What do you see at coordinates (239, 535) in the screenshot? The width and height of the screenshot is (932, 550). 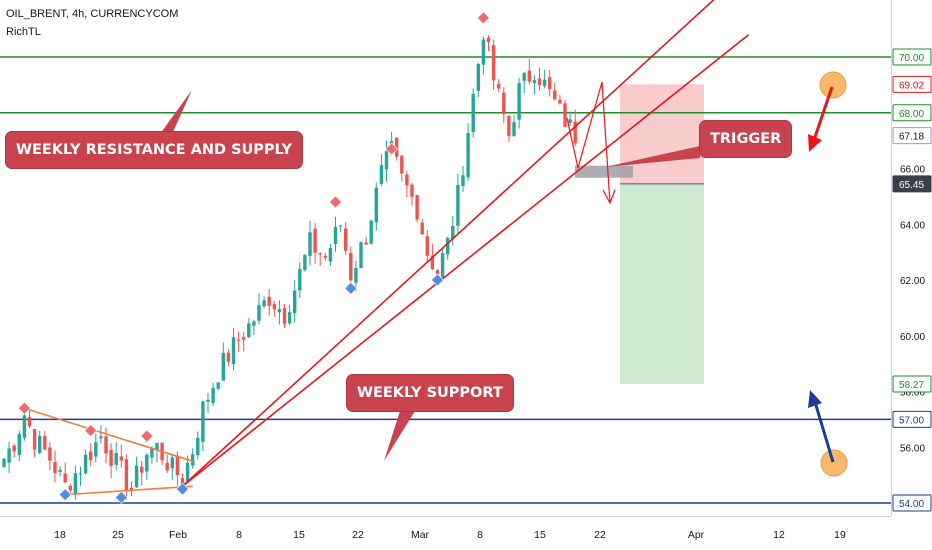 I see `x-tick-label: 8` at bounding box center [239, 535].